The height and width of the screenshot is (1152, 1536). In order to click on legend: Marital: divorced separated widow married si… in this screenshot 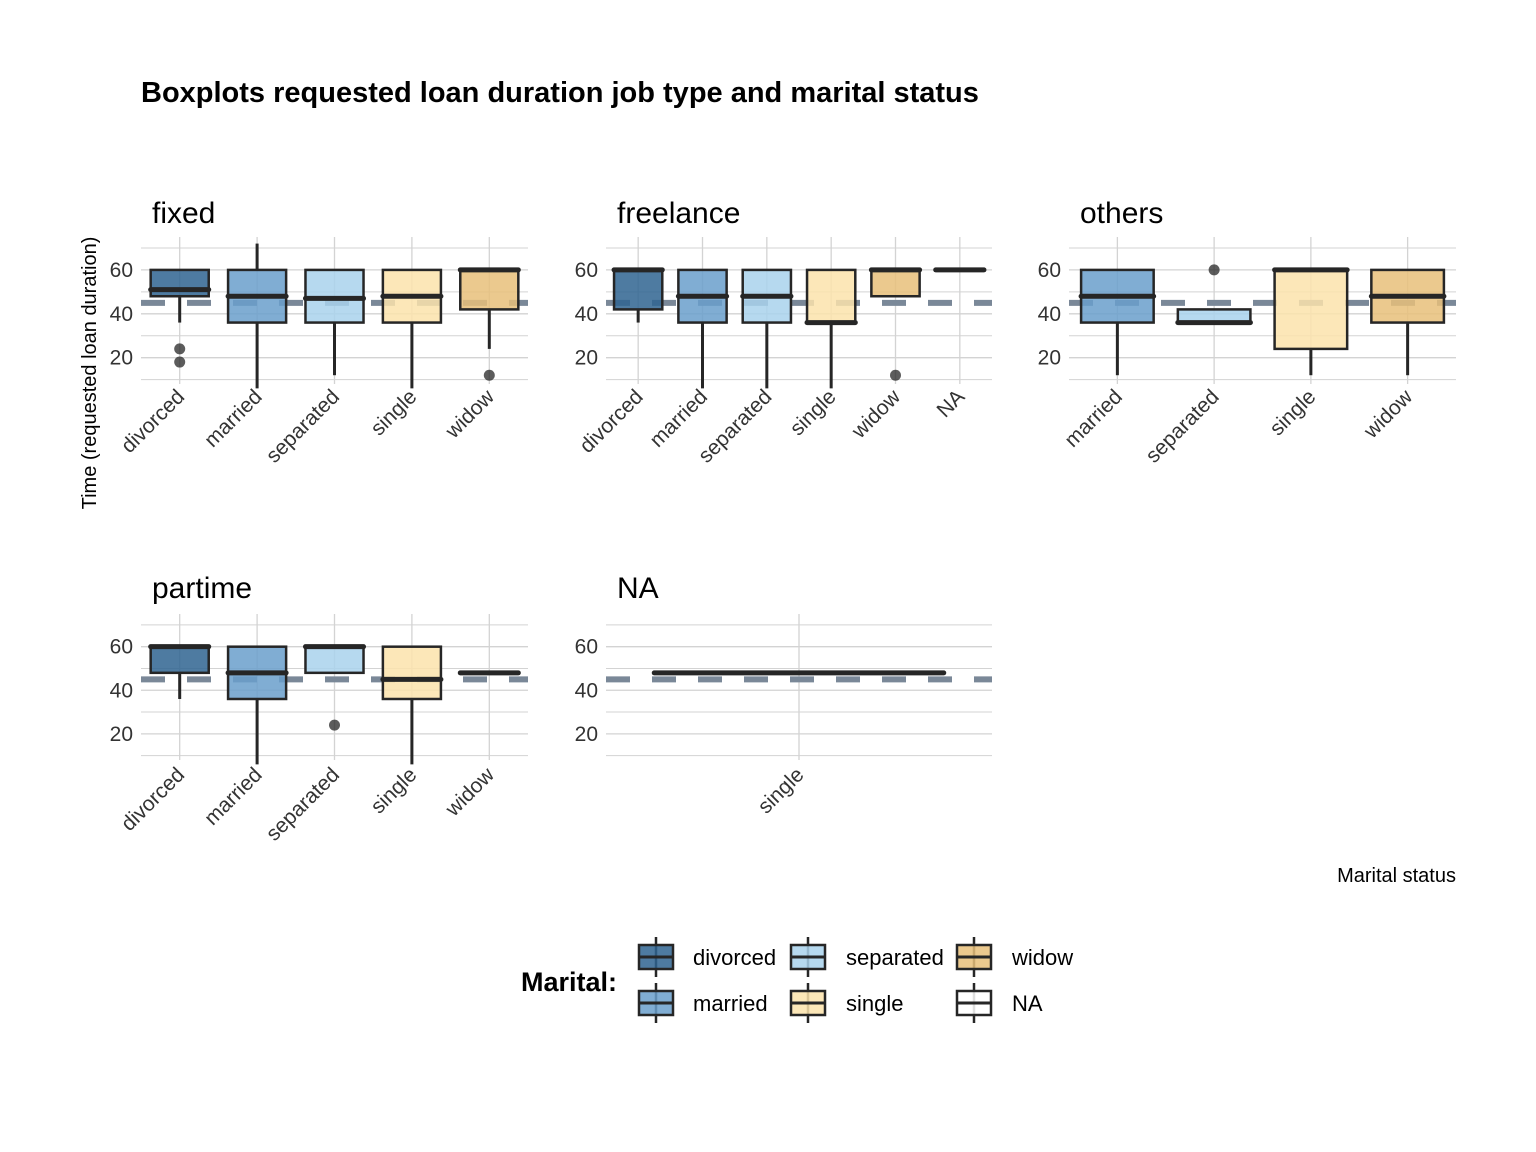, I will do `click(797, 980)`.